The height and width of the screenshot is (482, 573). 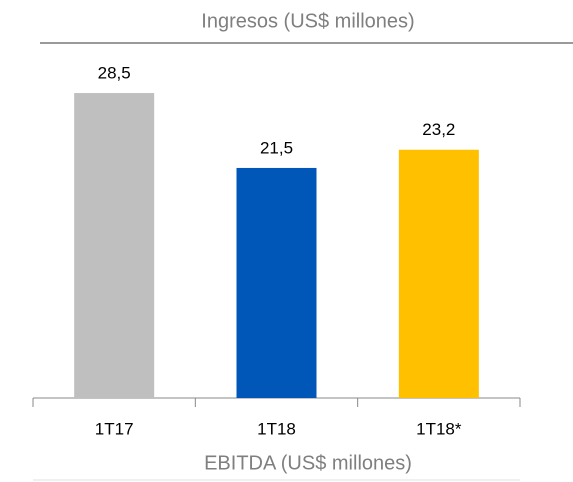 What do you see at coordinates (307, 21) in the screenshot?
I see `chart-title: Ingresos (US$ millones)` at bounding box center [307, 21].